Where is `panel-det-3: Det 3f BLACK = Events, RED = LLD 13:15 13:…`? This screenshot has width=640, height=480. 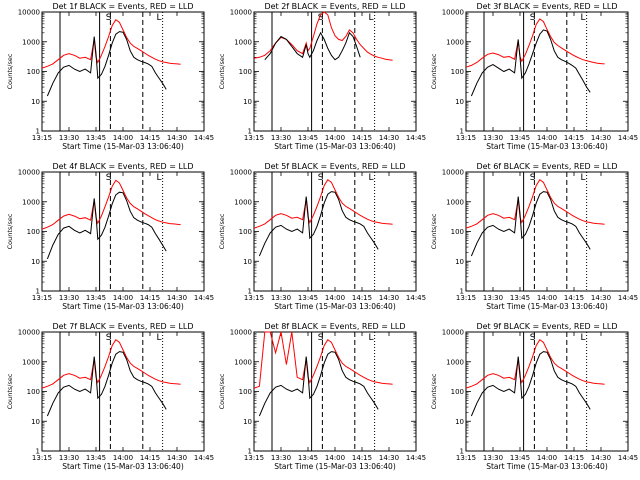 panel-det-3: Det 3f BLACK = Events, RED = LLD 13:15 13:… is located at coordinates (534, 76).